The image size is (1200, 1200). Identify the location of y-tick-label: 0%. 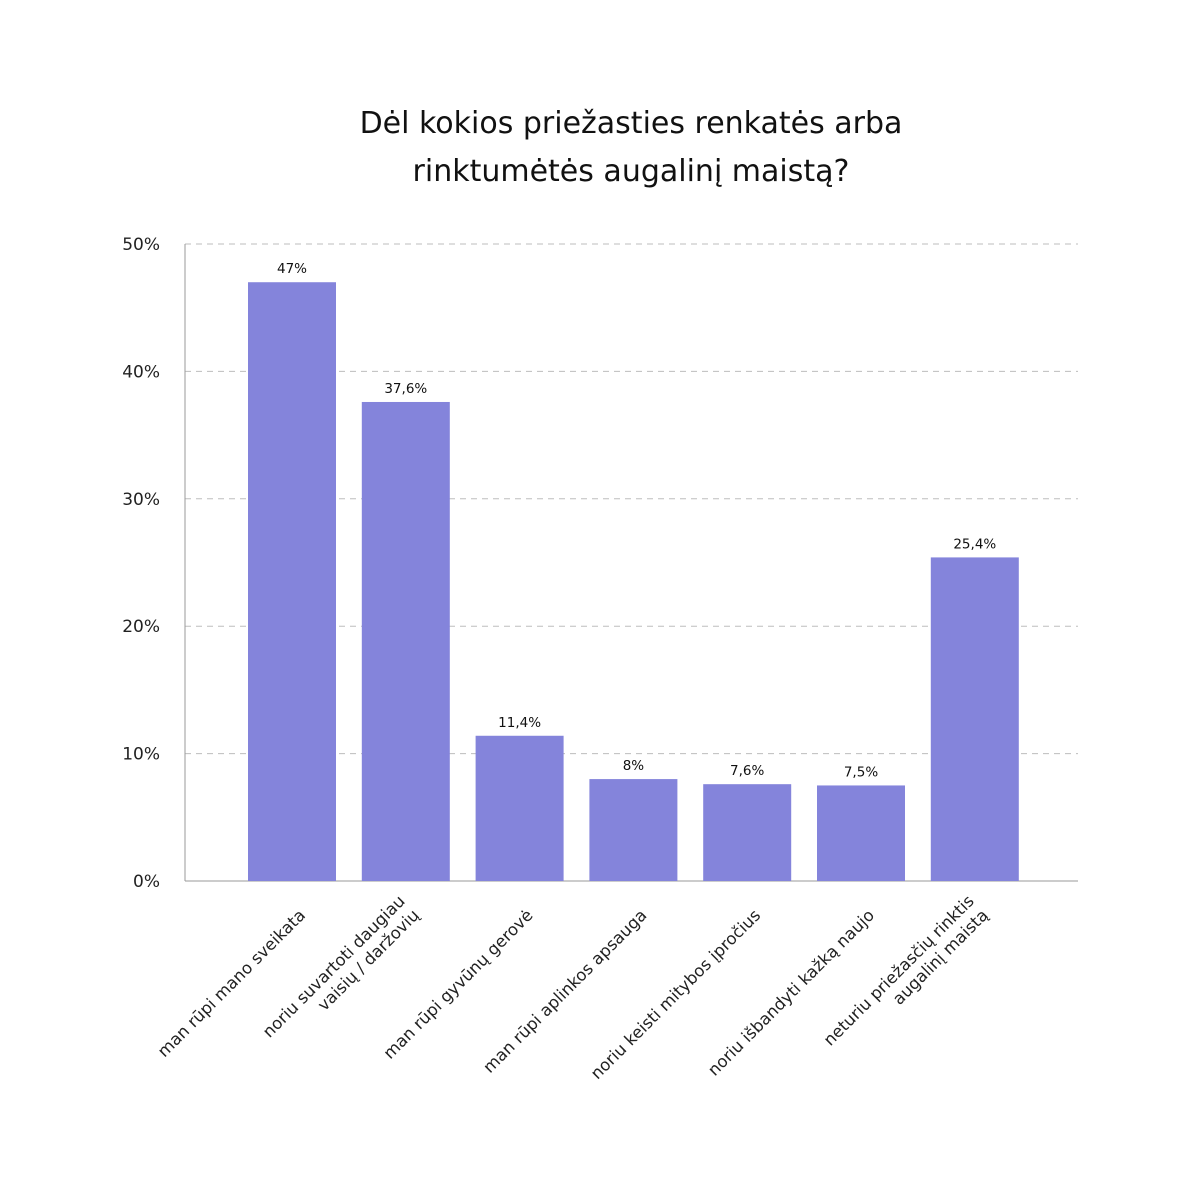
(146, 882).